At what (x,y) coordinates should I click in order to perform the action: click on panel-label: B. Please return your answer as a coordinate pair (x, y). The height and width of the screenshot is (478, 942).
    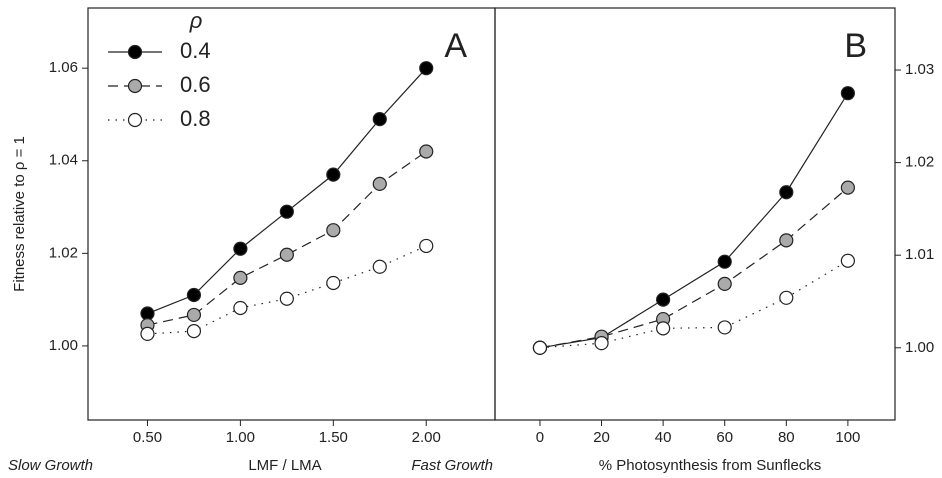
    Looking at the image, I should click on (855, 46).